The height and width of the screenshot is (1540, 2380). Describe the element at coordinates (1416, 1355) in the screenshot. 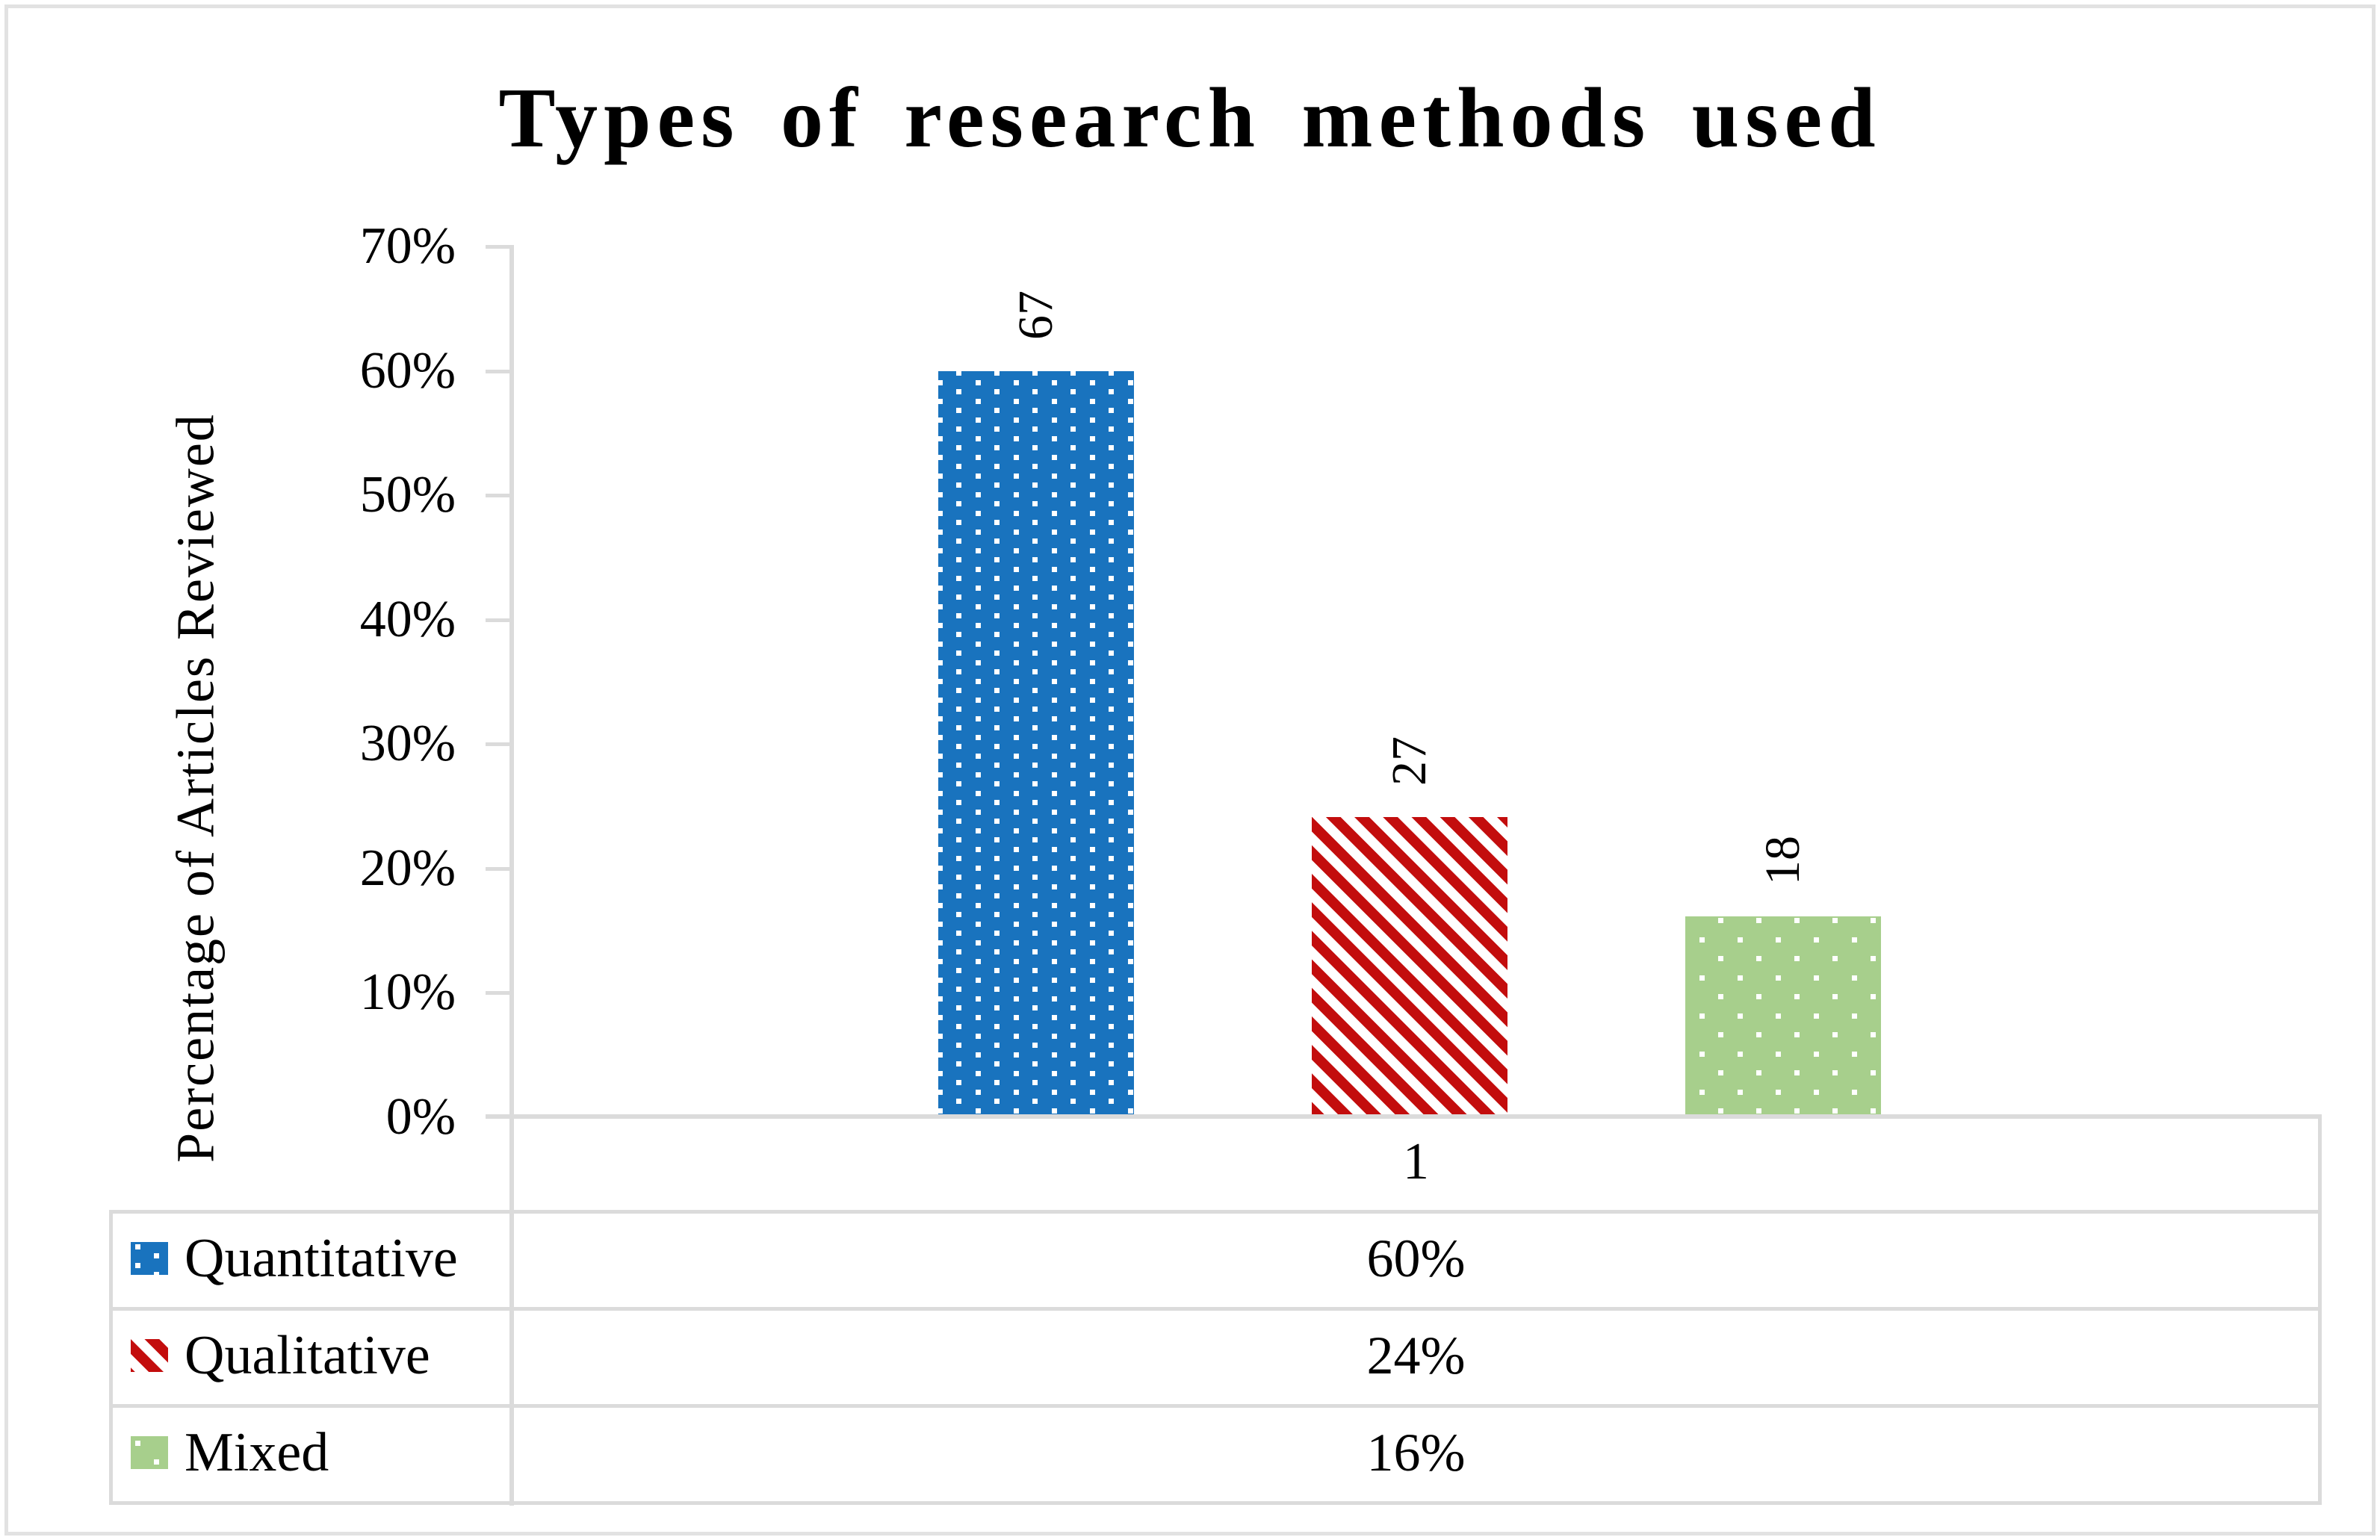

I see `table-value-qualitative: 24%` at that location.